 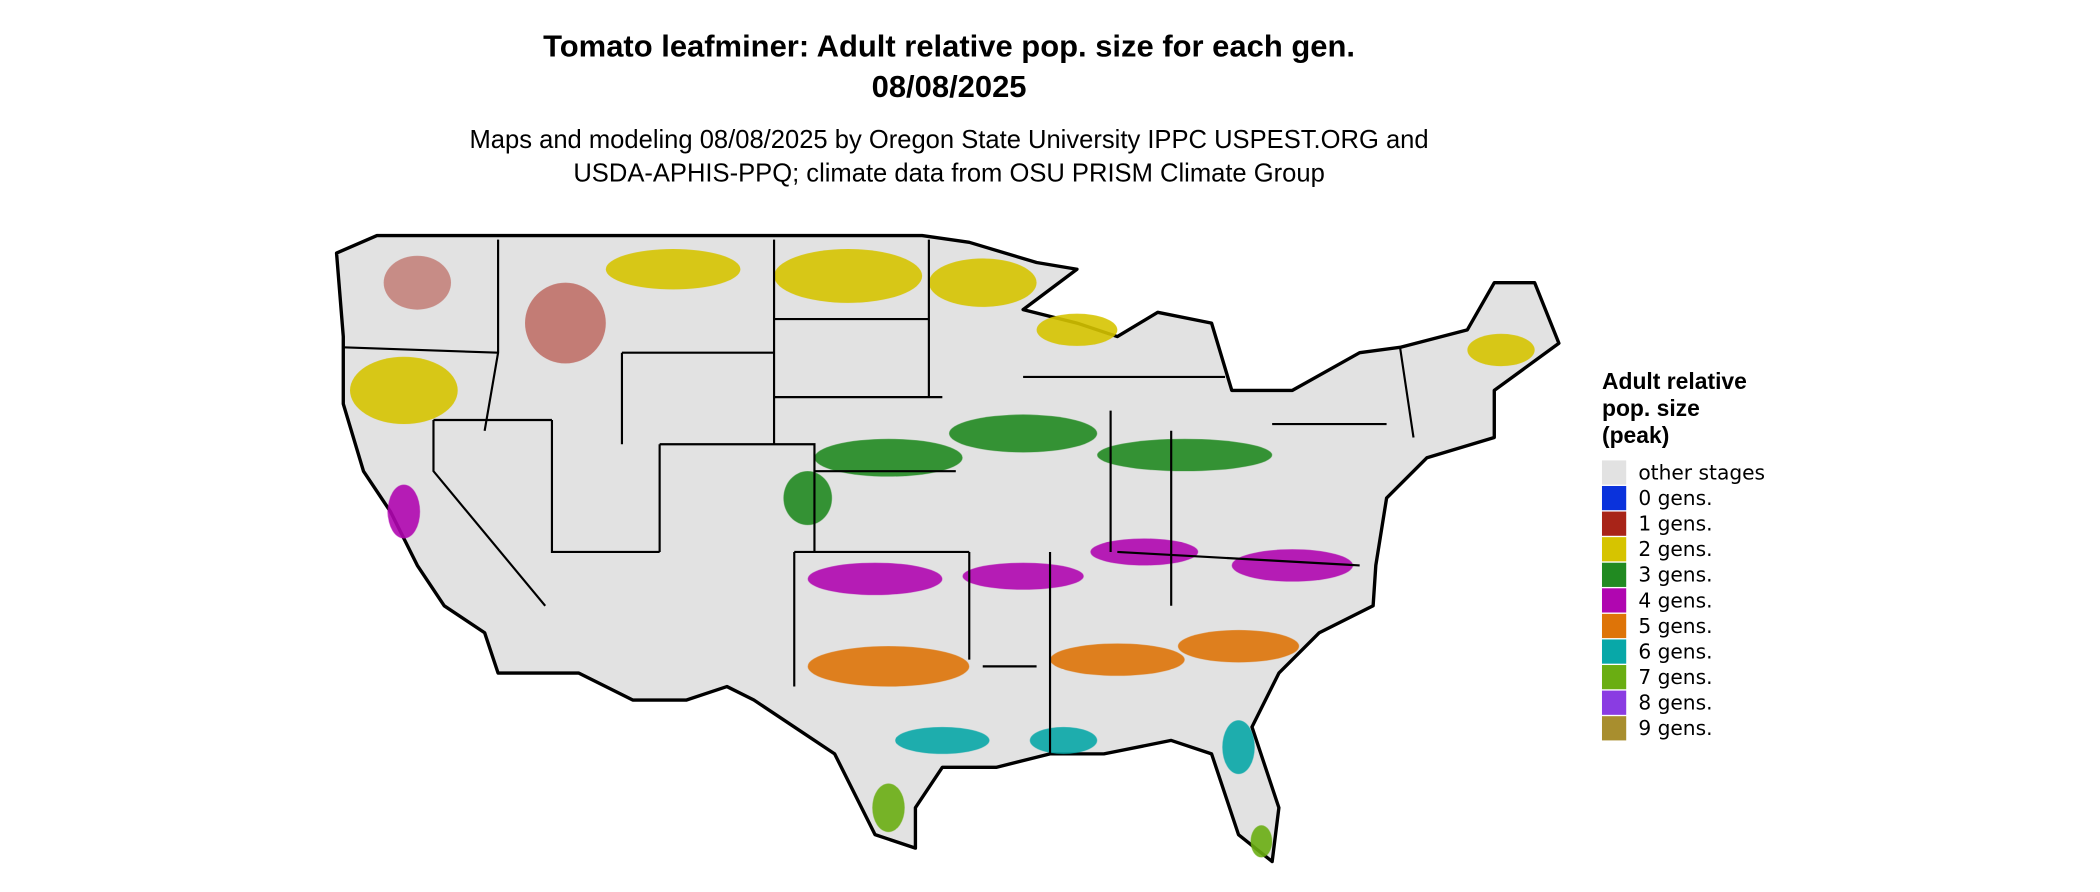 What do you see at coordinates (1701, 472) in the screenshot?
I see `legend-label: other stages` at bounding box center [1701, 472].